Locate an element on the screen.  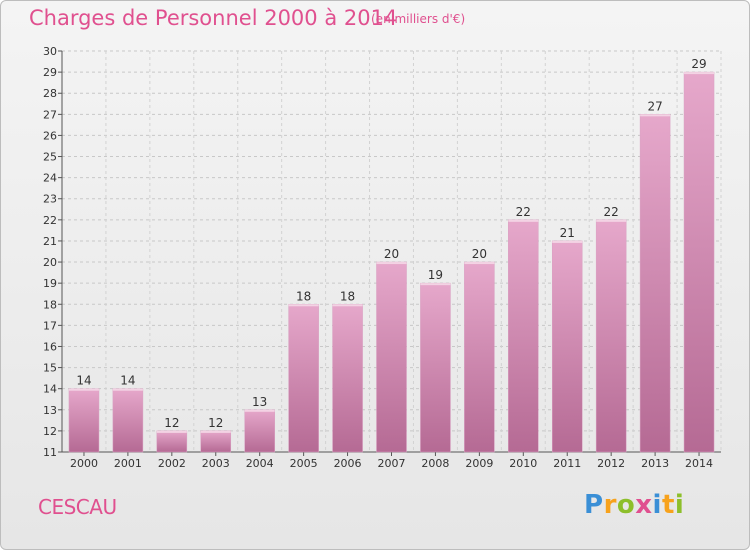
data-label: 19 is located at coordinates (435, 275).